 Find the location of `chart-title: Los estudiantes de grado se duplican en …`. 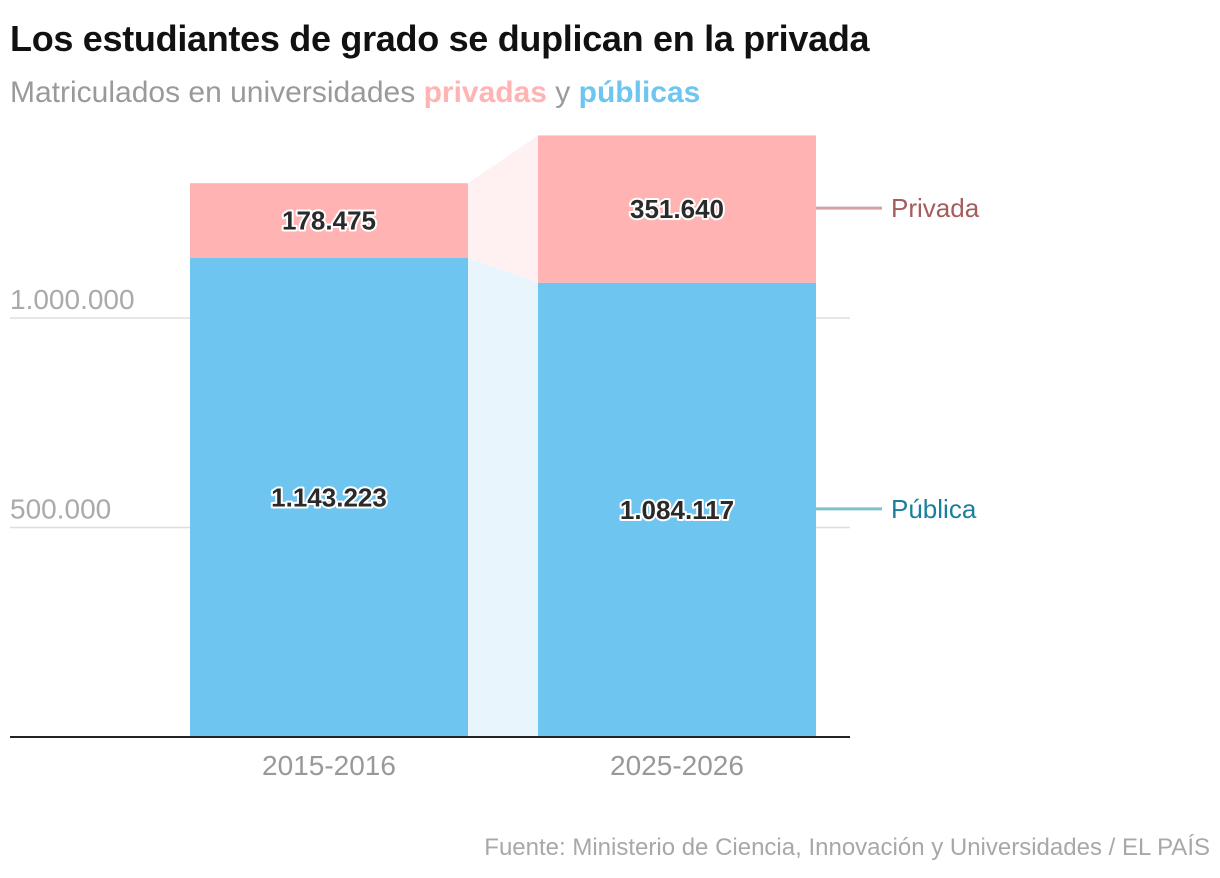

chart-title: Los estudiantes de grado se duplican en … is located at coordinates (440, 38).